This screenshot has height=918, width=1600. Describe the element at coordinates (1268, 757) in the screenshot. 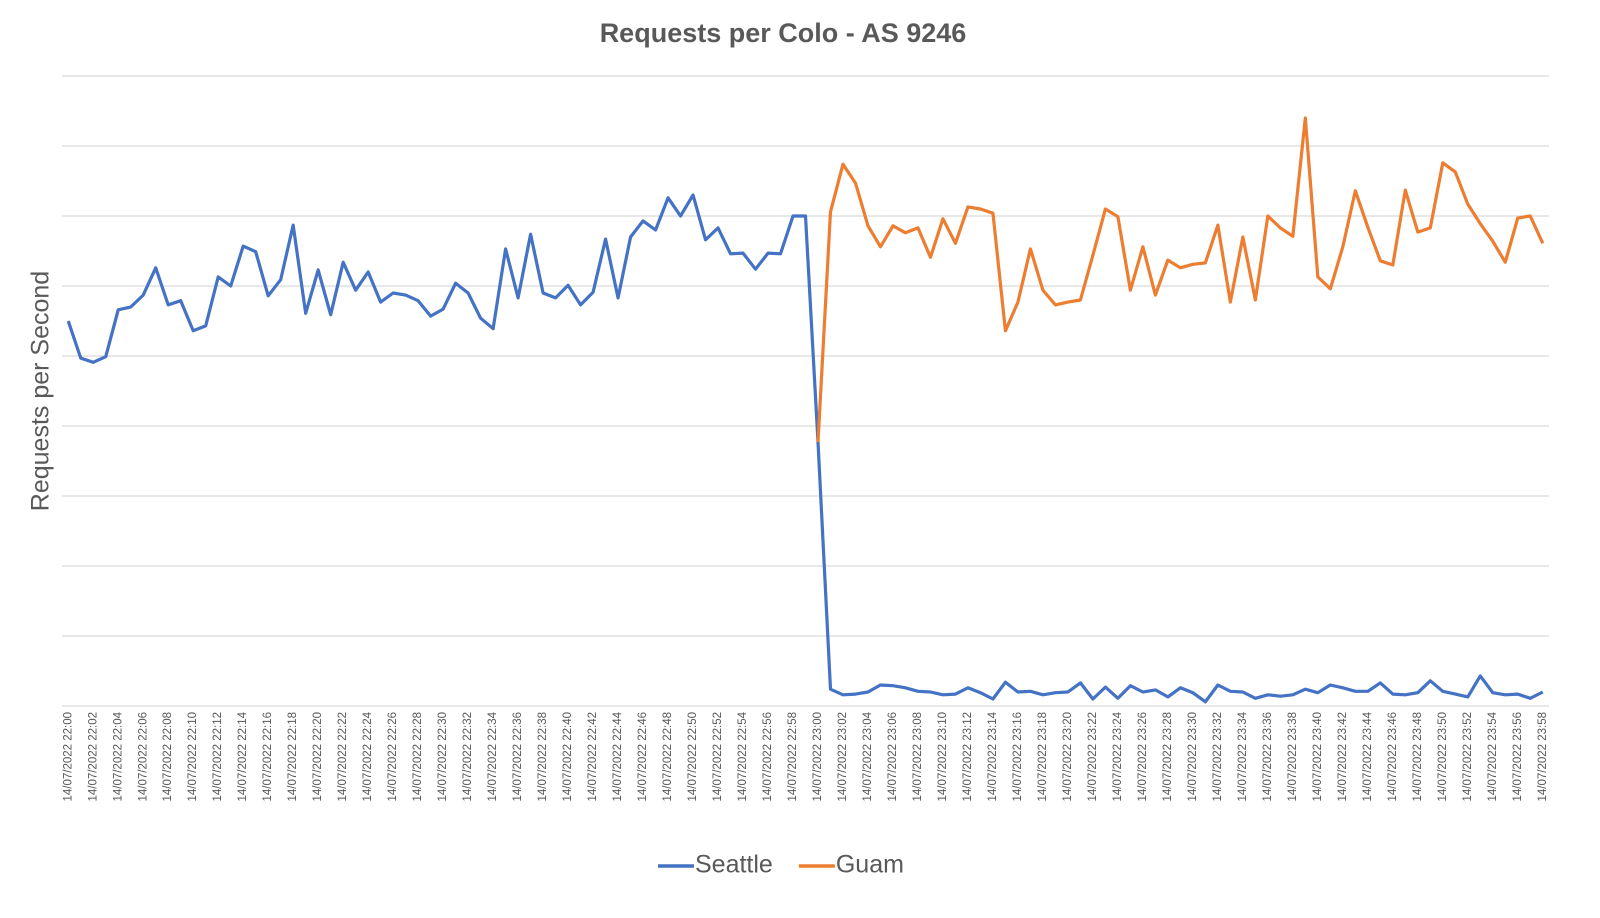

I see `x-tick-label: 14/07/2022 23:36` at that location.